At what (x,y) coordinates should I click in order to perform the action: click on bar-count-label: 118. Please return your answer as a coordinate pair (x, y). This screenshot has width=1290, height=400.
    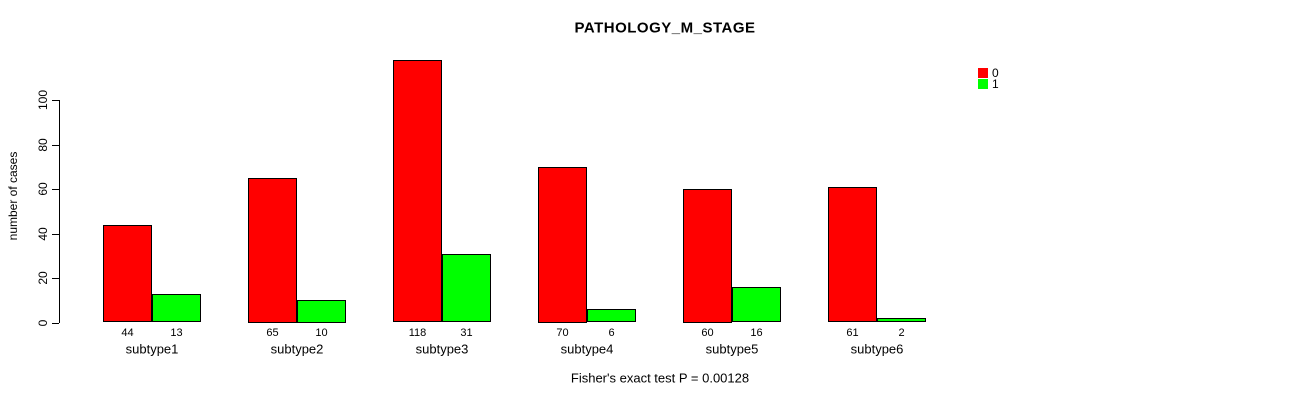
    Looking at the image, I should click on (417, 333).